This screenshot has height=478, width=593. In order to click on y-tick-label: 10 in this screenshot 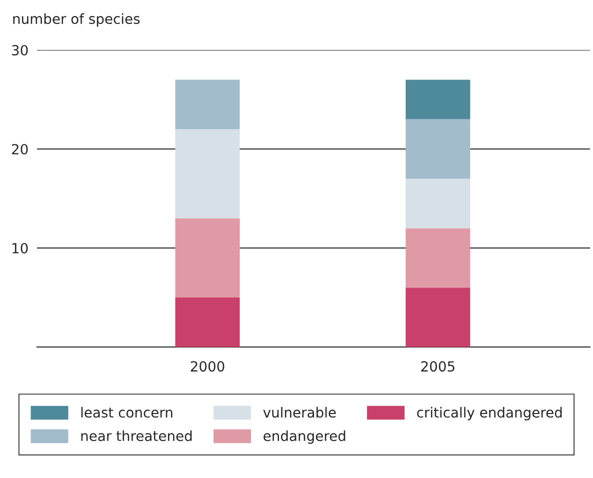, I will do `click(20, 248)`.